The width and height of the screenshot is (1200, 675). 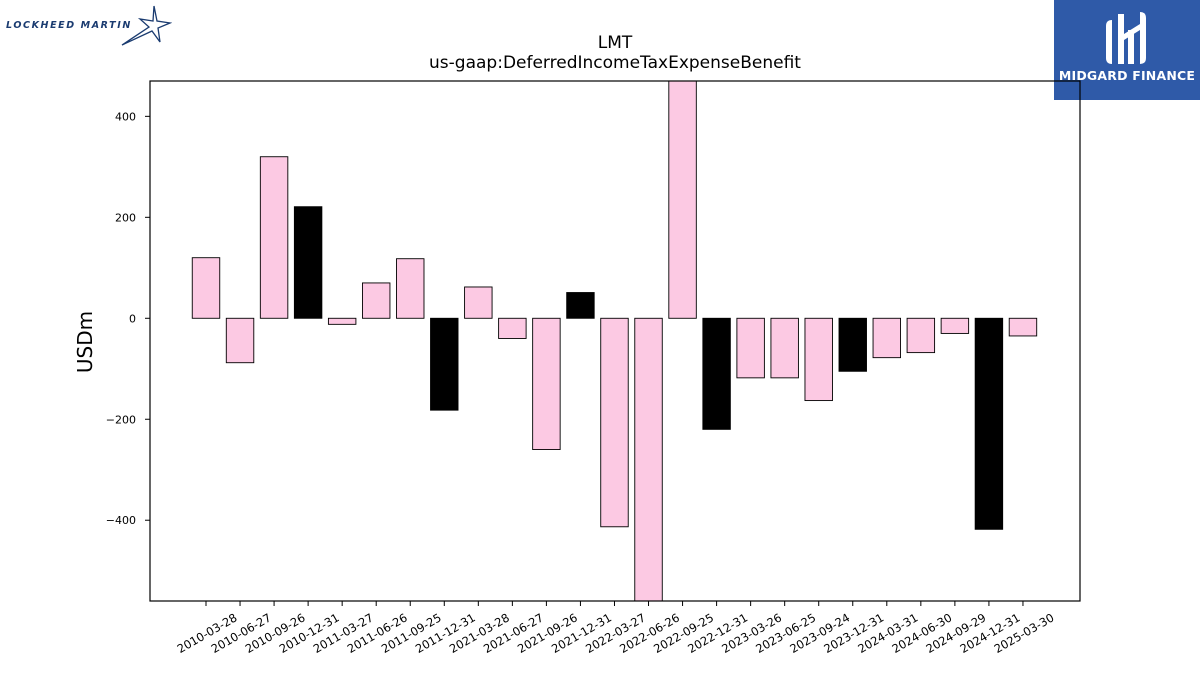 What do you see at coordinates (125, 116) in the screenshot?
I see `y-tick-label: 400` at bounding box center [125, 116].